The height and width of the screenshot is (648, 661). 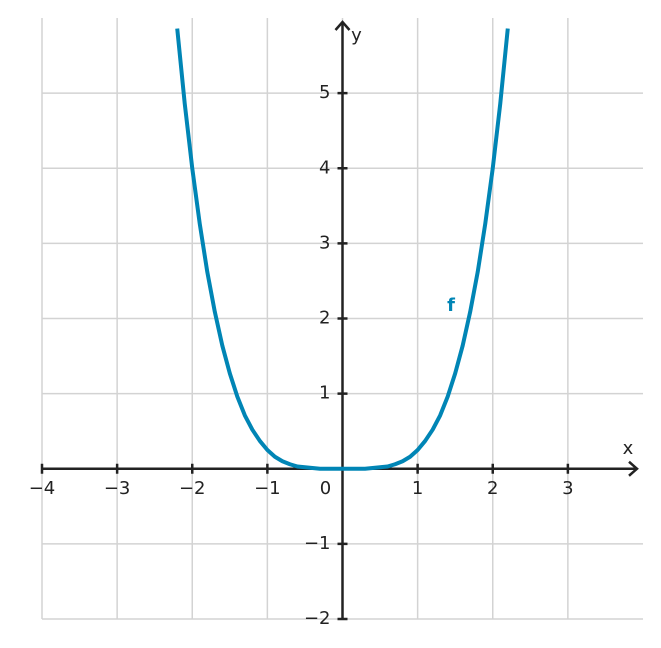 What do you see at coordinates (317, 543) in the screenshot?
I see `y-tick-label: −1` at bounding box center [317, 543].